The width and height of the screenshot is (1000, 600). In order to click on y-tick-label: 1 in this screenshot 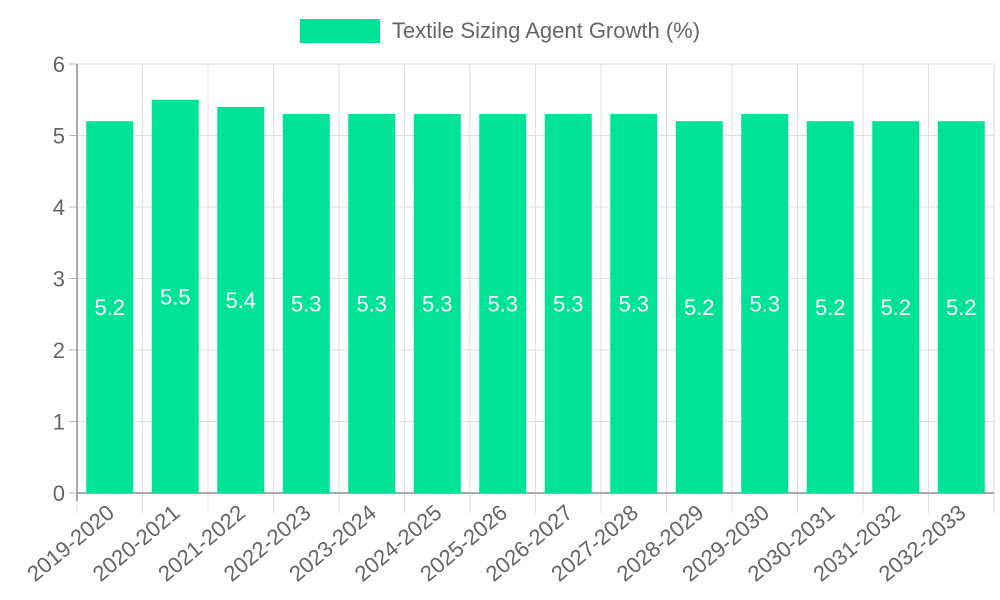, I will do `click(59, 422)`.